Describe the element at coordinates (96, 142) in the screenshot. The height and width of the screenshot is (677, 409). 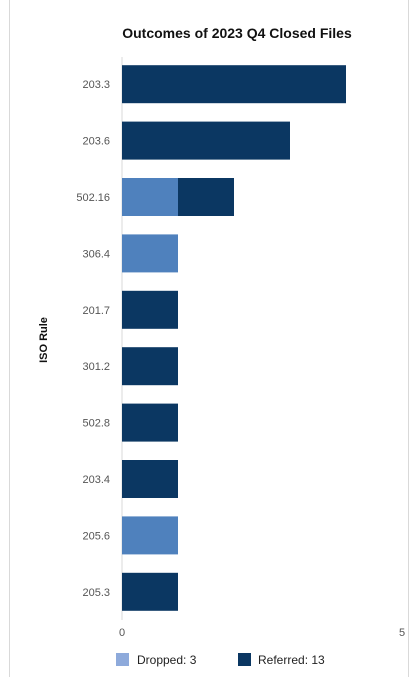
I see `category-label: 203.6` at that location.